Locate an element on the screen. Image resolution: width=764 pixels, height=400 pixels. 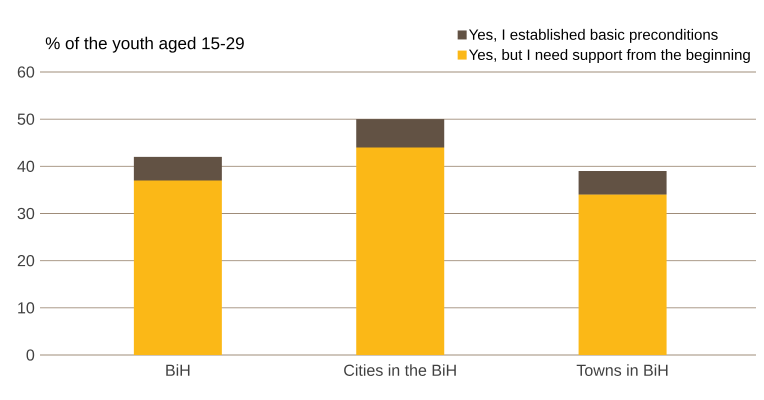
y-axis-title: % of the youth aged 15-29 is located at coordinates (145, 44).